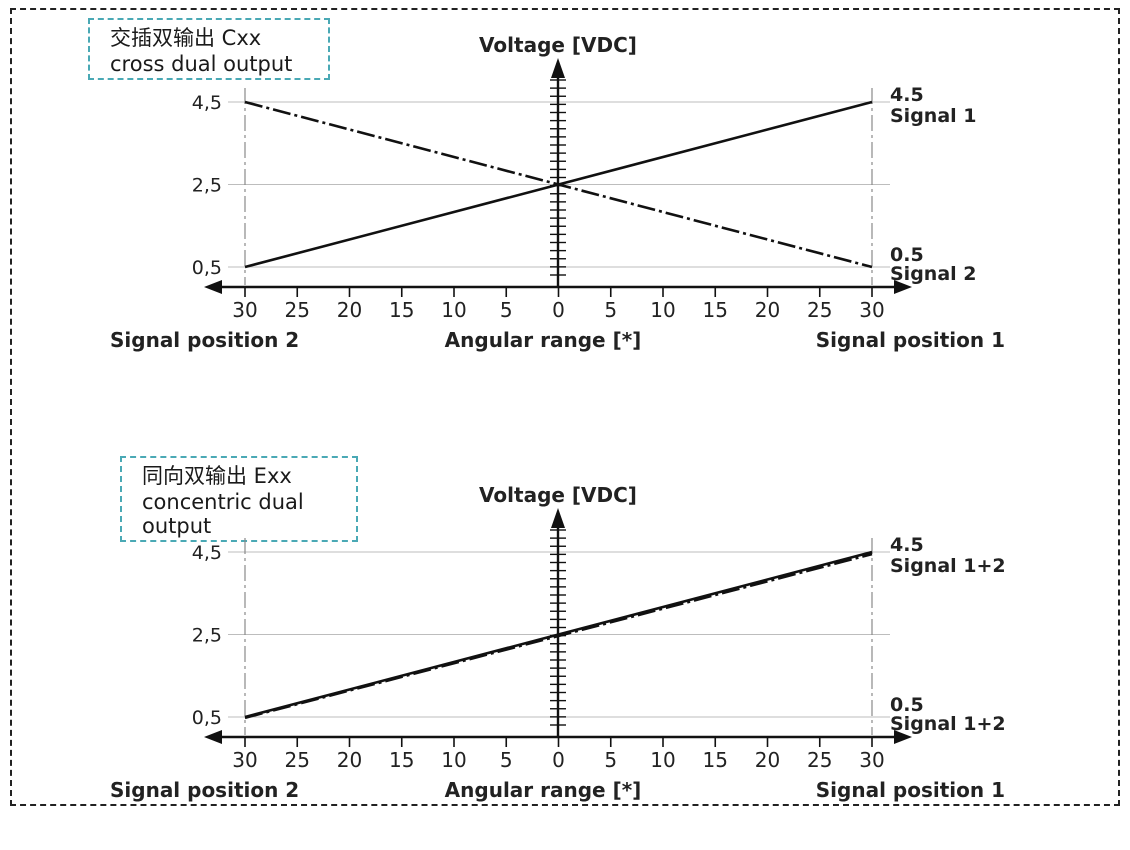 The width and height of the screenshot is (1130, 850). Describe the element at coordinates (1119, 407) in the screenshot. I see `outer-dashed-frame-right` at that location.